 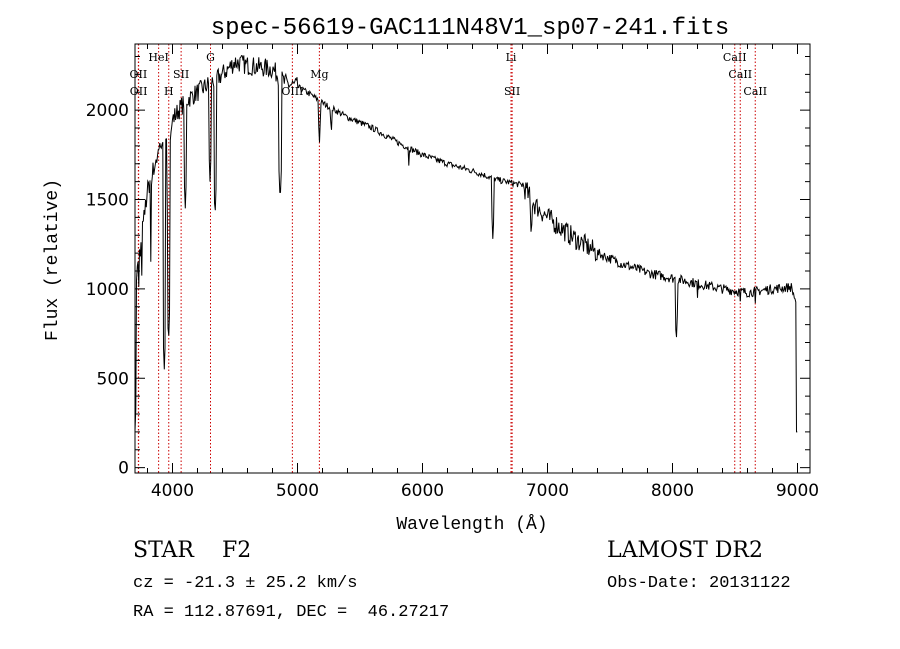 What do you see at coordinates (685, 550) in the screenshot?
I see `survey-name: LAMOST DR2` at bounding box center [685, 550].